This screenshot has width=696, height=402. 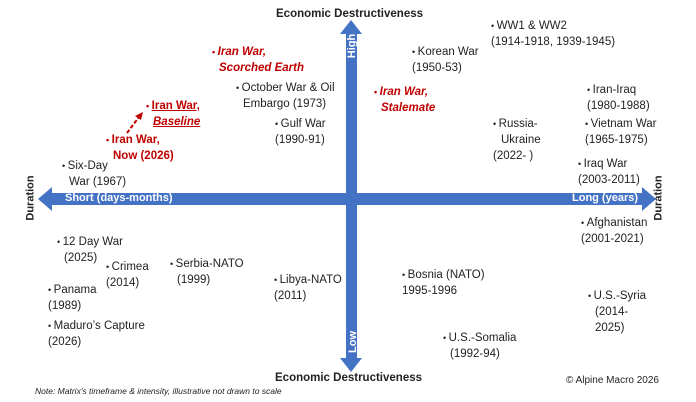 I want to click on y-axis-title-top: Economic Destructiveness, so click(x=350, y=14).